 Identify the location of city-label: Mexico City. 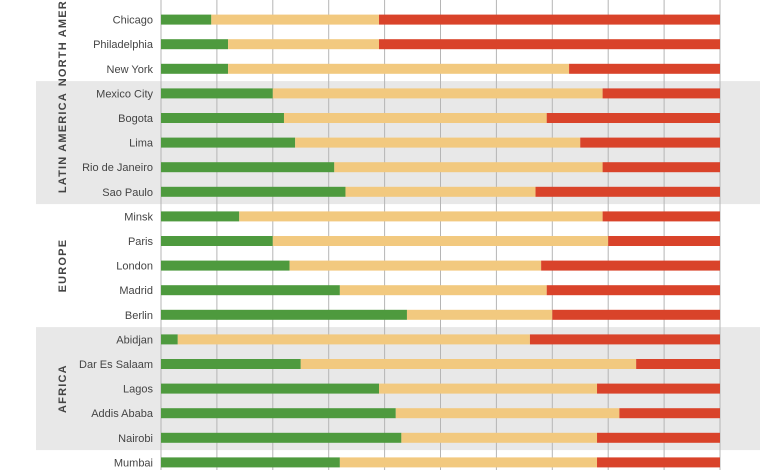
(124, 94).